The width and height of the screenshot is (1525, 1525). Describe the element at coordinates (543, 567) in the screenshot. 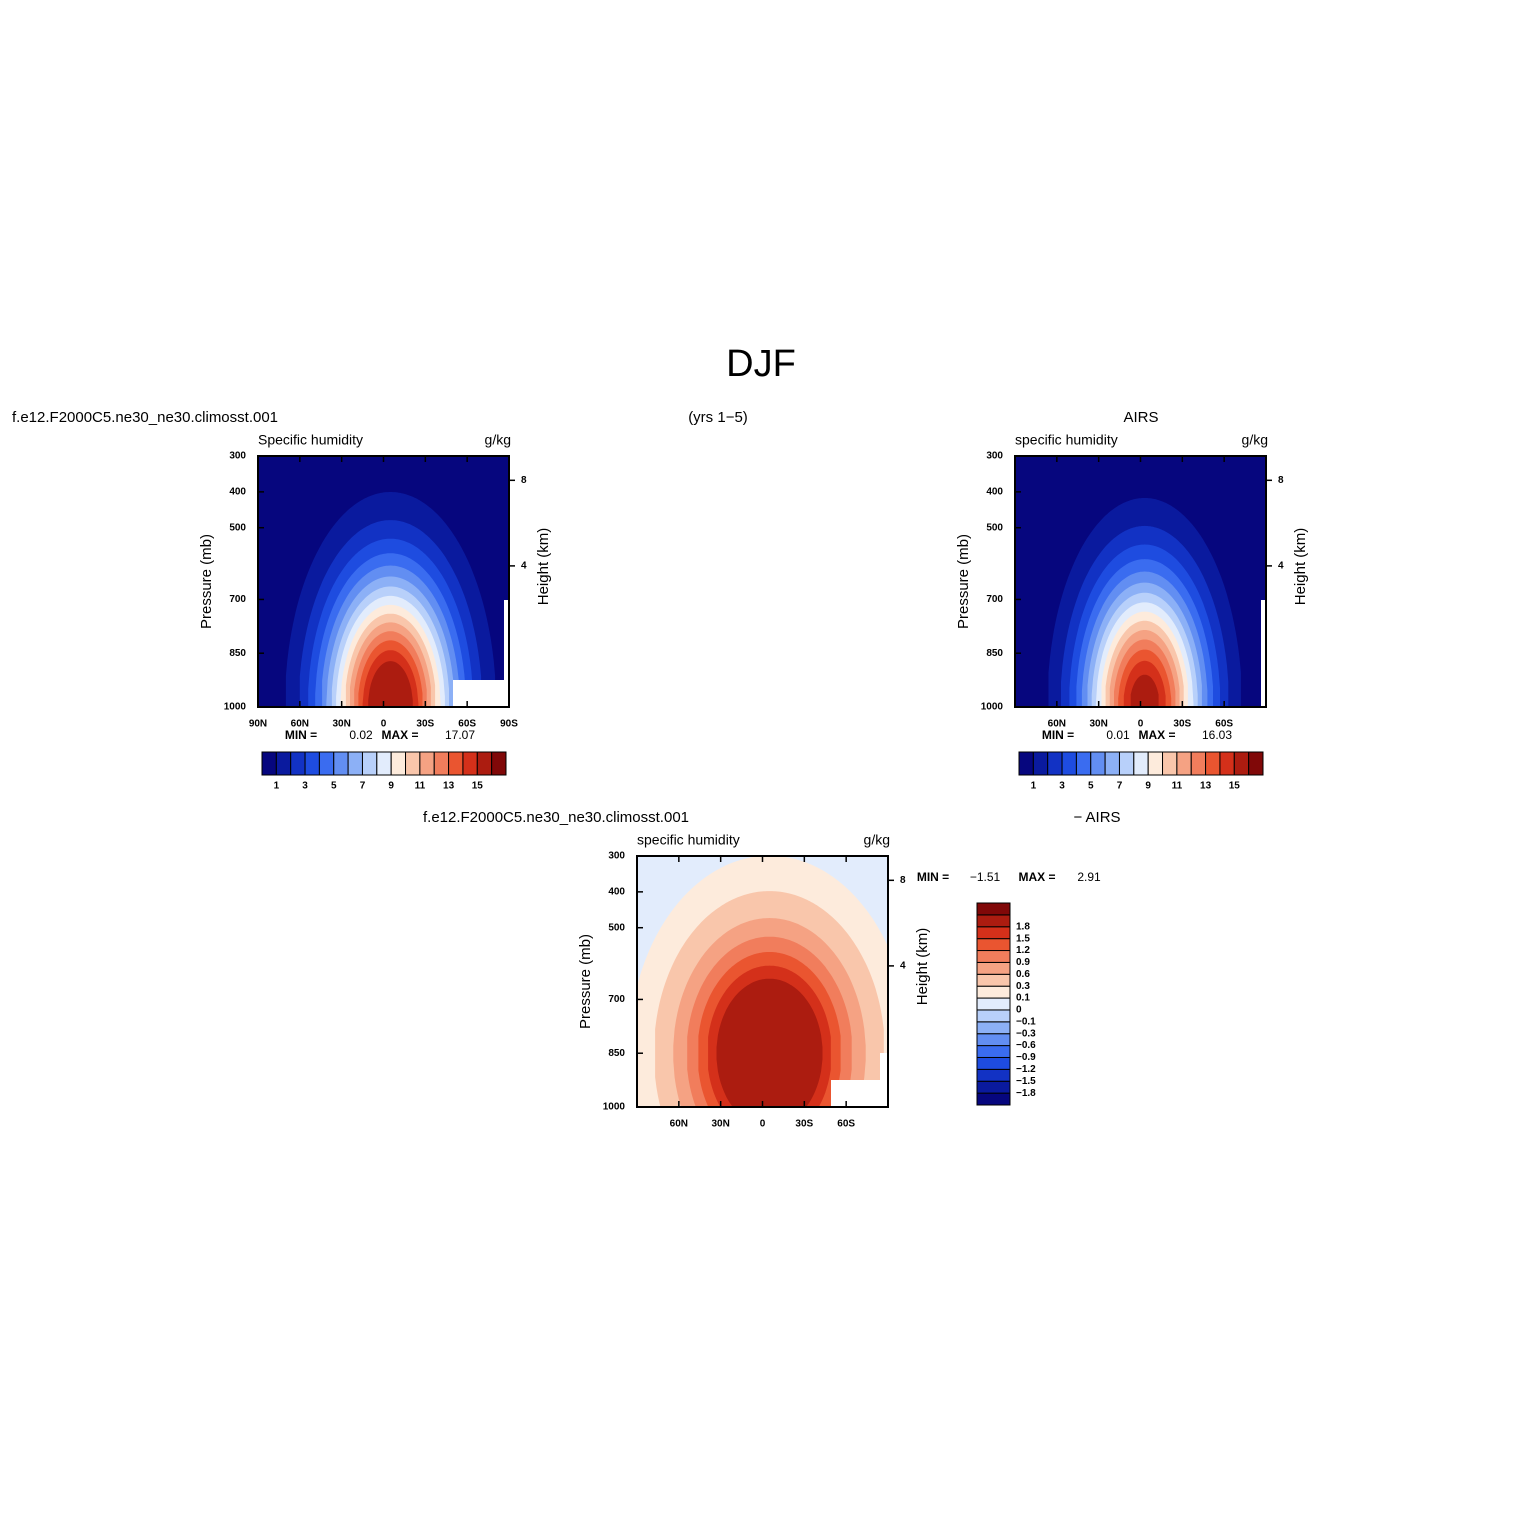

I see `y2-axis-label: Height (km)` at that location.